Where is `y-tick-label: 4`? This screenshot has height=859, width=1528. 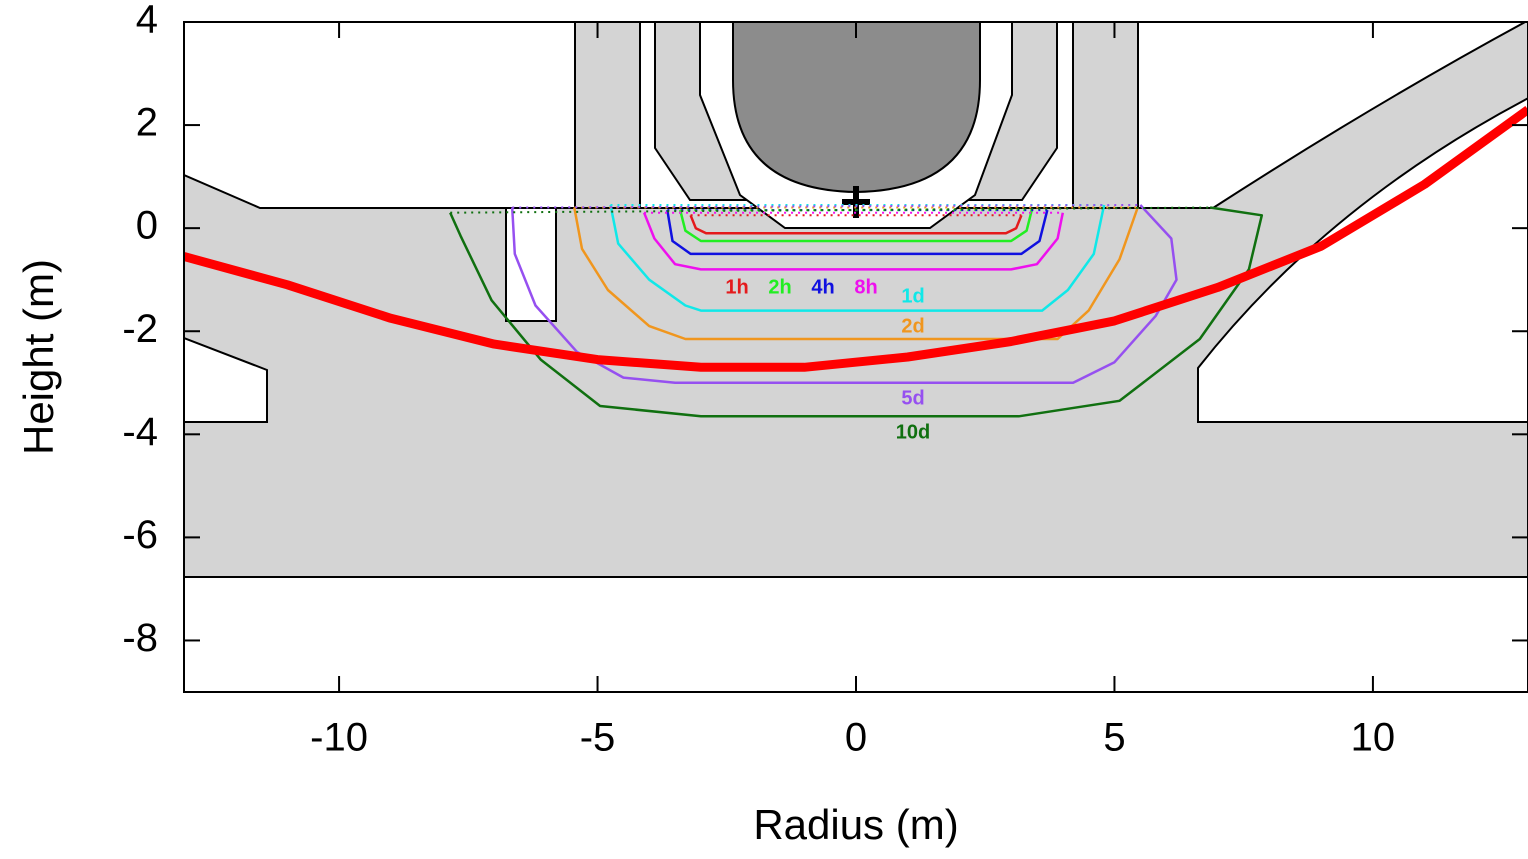
y-tick-label: 4 is located at coordinates (147, 21).